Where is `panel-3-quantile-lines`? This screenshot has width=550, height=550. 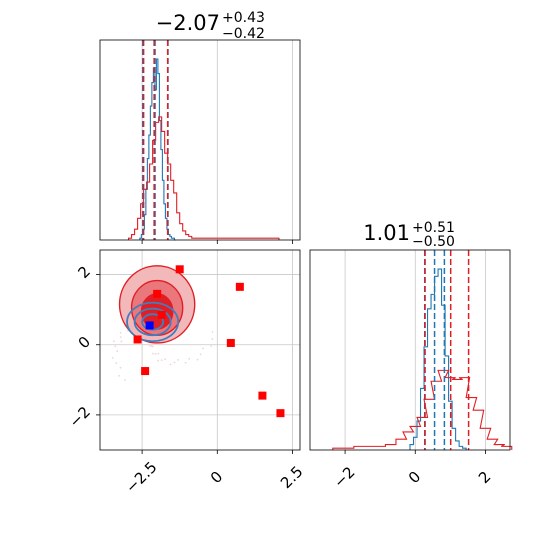 panel-3-quantile-lines is located at coordinates (446, 350).